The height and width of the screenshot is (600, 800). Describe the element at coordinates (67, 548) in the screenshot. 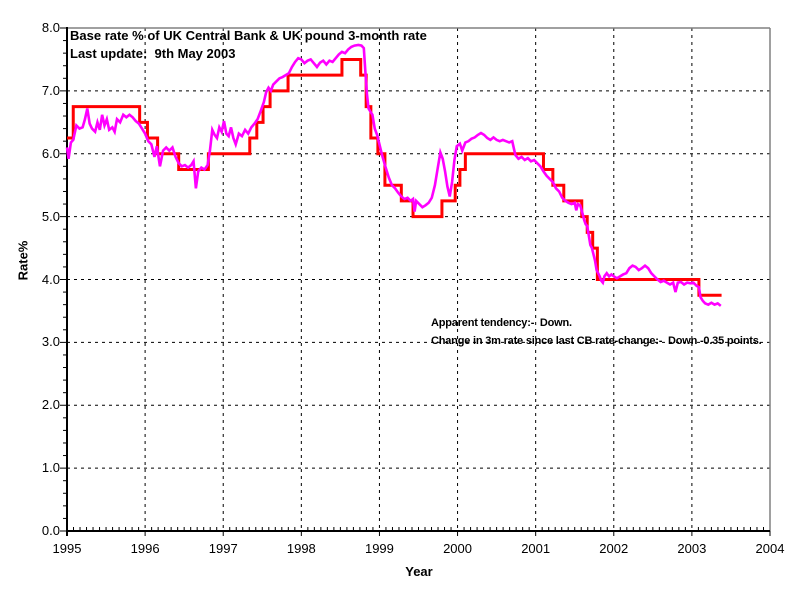

I see `x-tick-label-1995: 1995` at that location.